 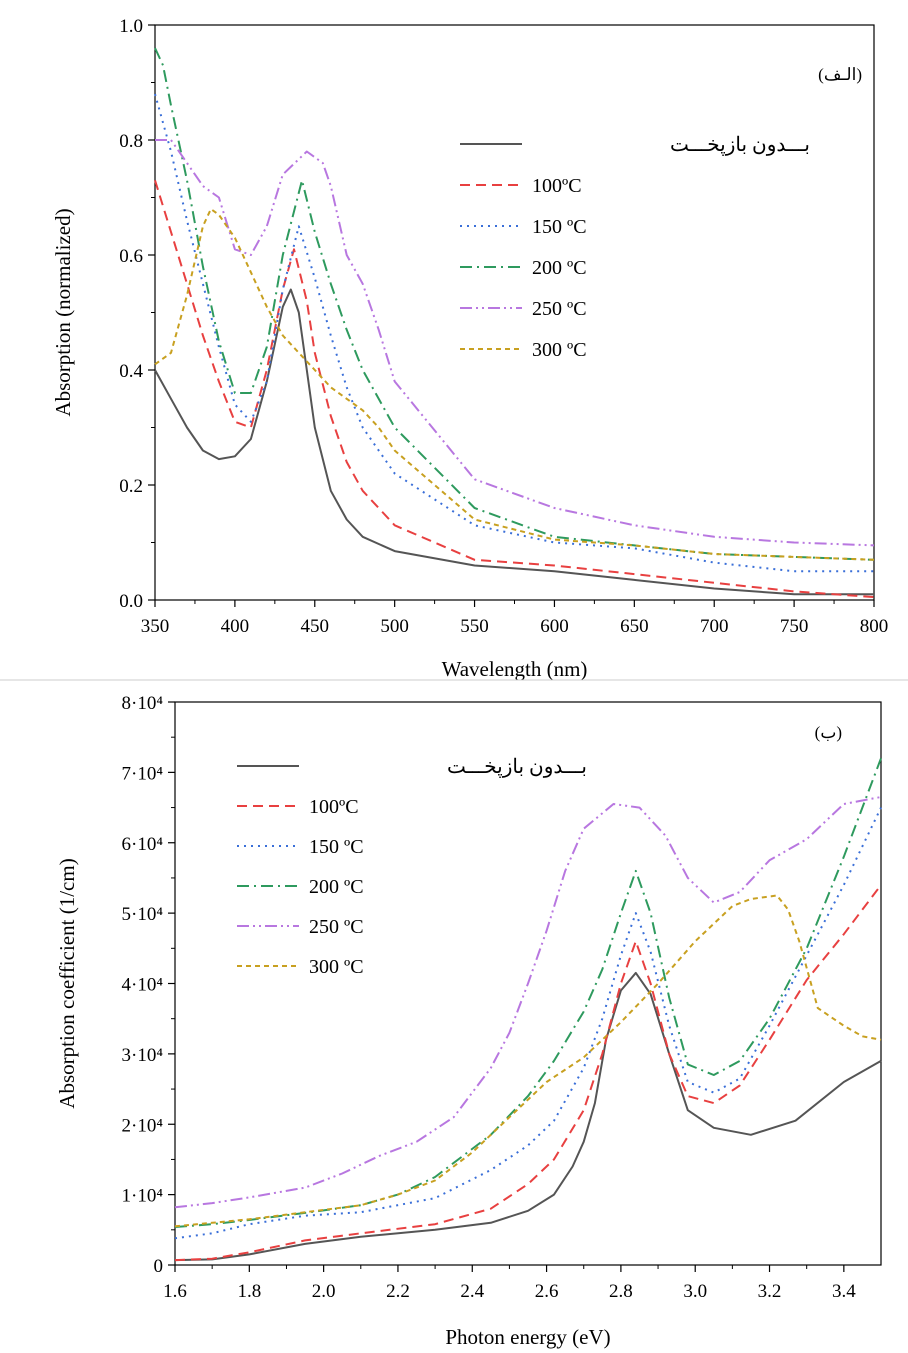 What do you see at coordinates (770, 1291) in the screenshot?
I see `x-tick-label: 3.2` at bounding box center [770, 1291].